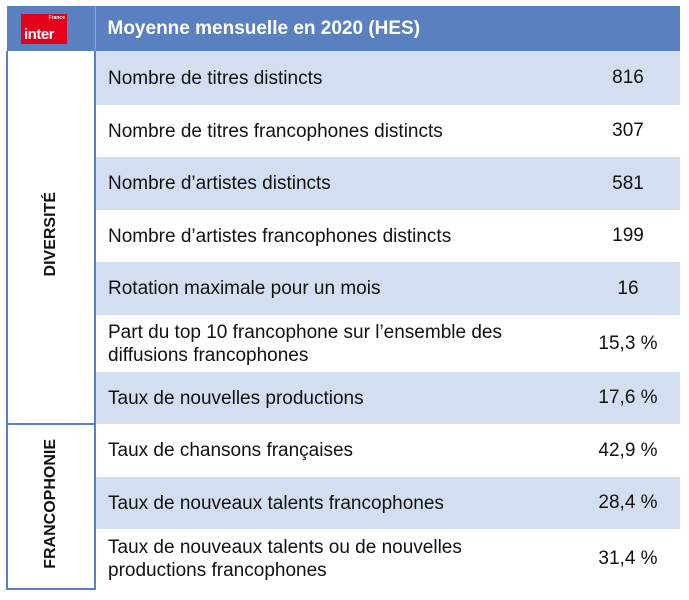 Image resolution: width=689 pixels, height=600 pixels. I want to click on row-value: 17,6 %, so click(628, 398).